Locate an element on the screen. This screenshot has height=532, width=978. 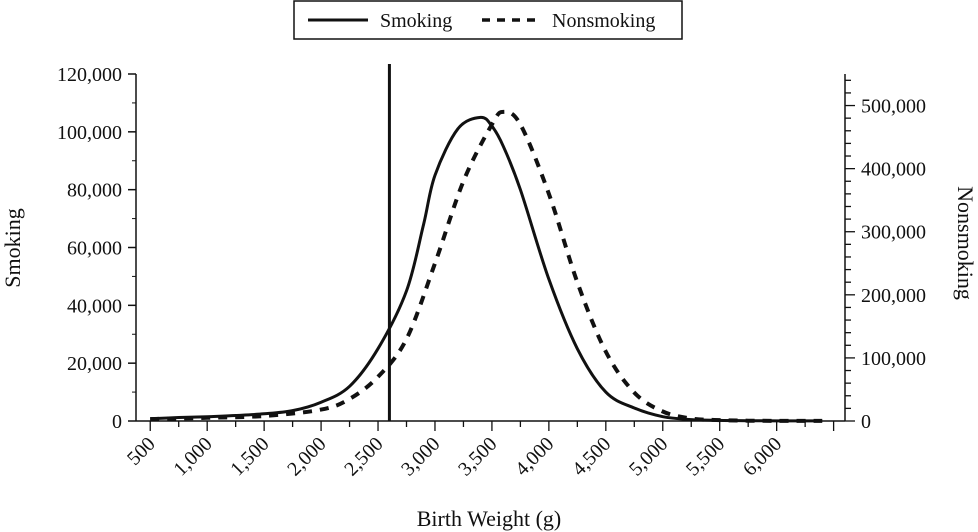
right-y-tick-label: 300,000 is located at coordinates (893, 233).